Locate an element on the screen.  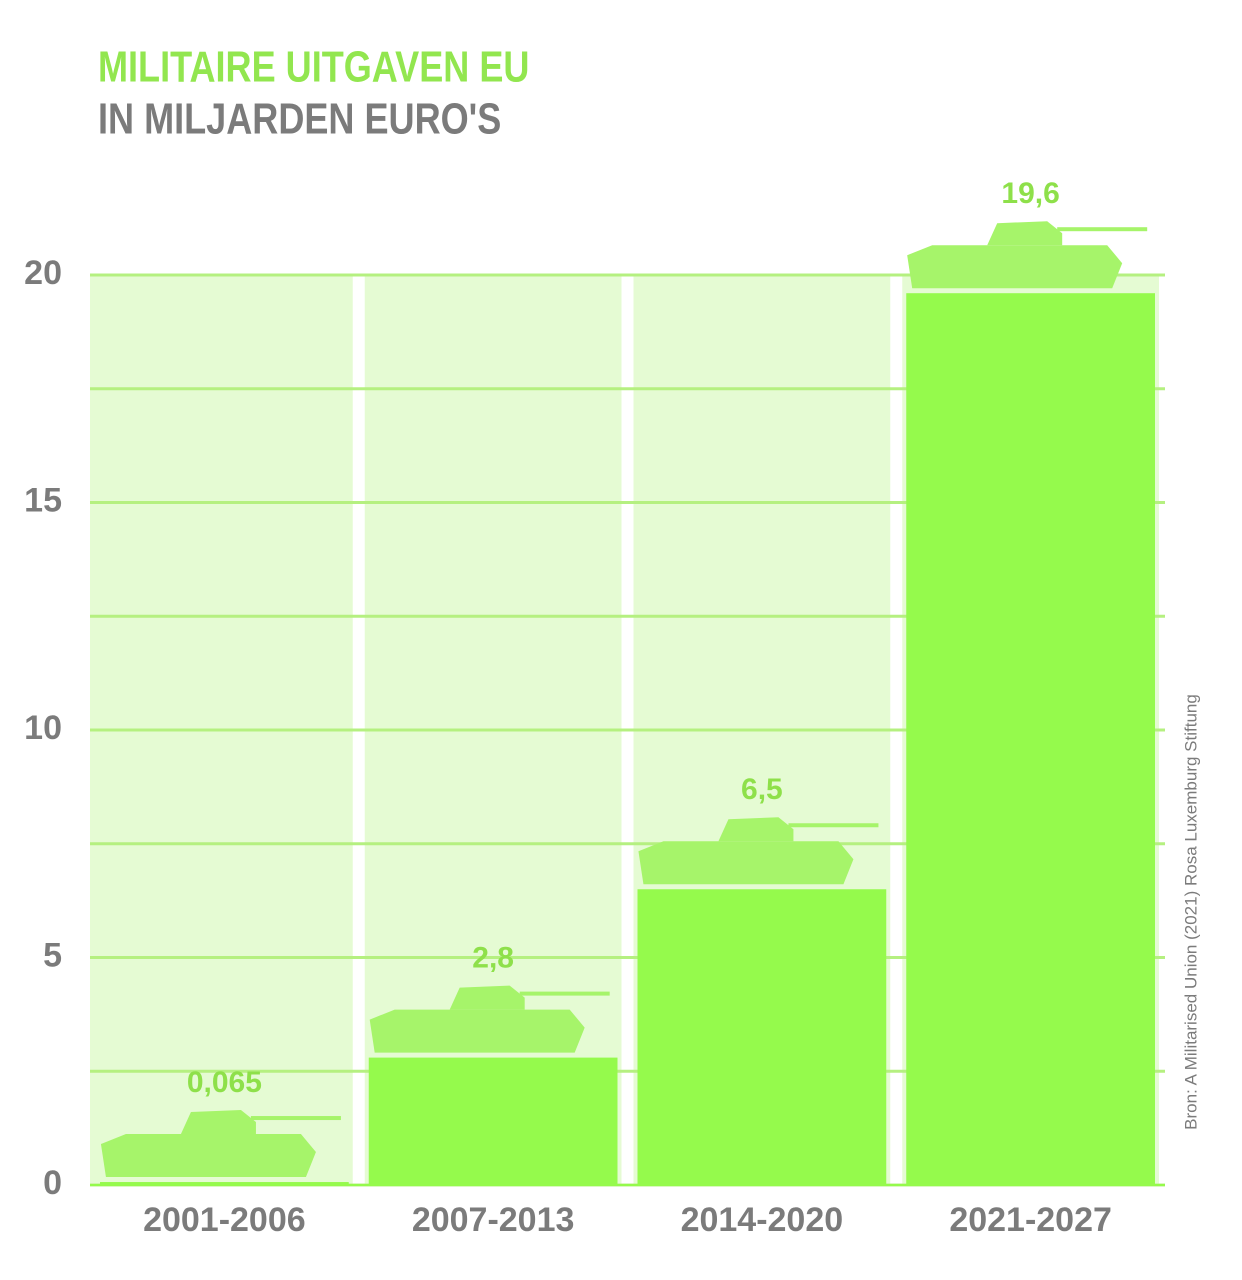
chart-subtitle: IN MILJARDEN EURO'S is located at coordinates (299, 118).